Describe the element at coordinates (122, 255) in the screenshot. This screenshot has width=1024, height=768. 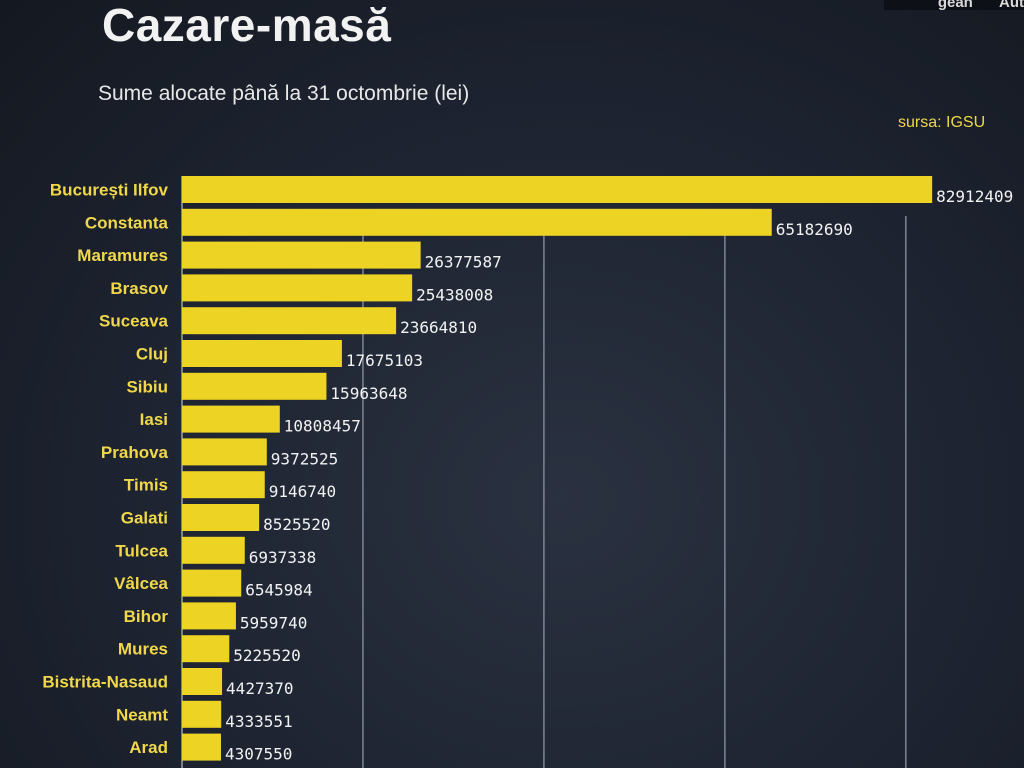
I see `category-label: Maramures` at that location.